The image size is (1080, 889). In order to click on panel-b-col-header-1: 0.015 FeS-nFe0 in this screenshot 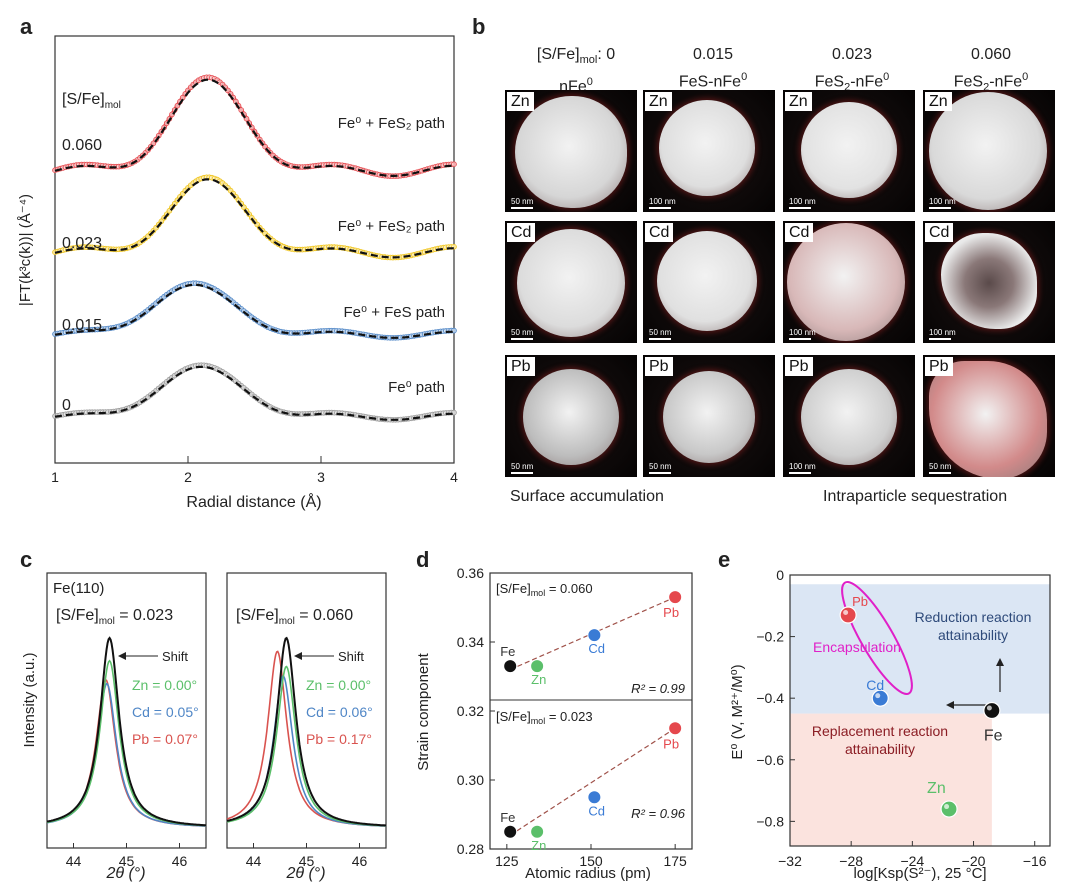, I will do `click(713, 68)`.